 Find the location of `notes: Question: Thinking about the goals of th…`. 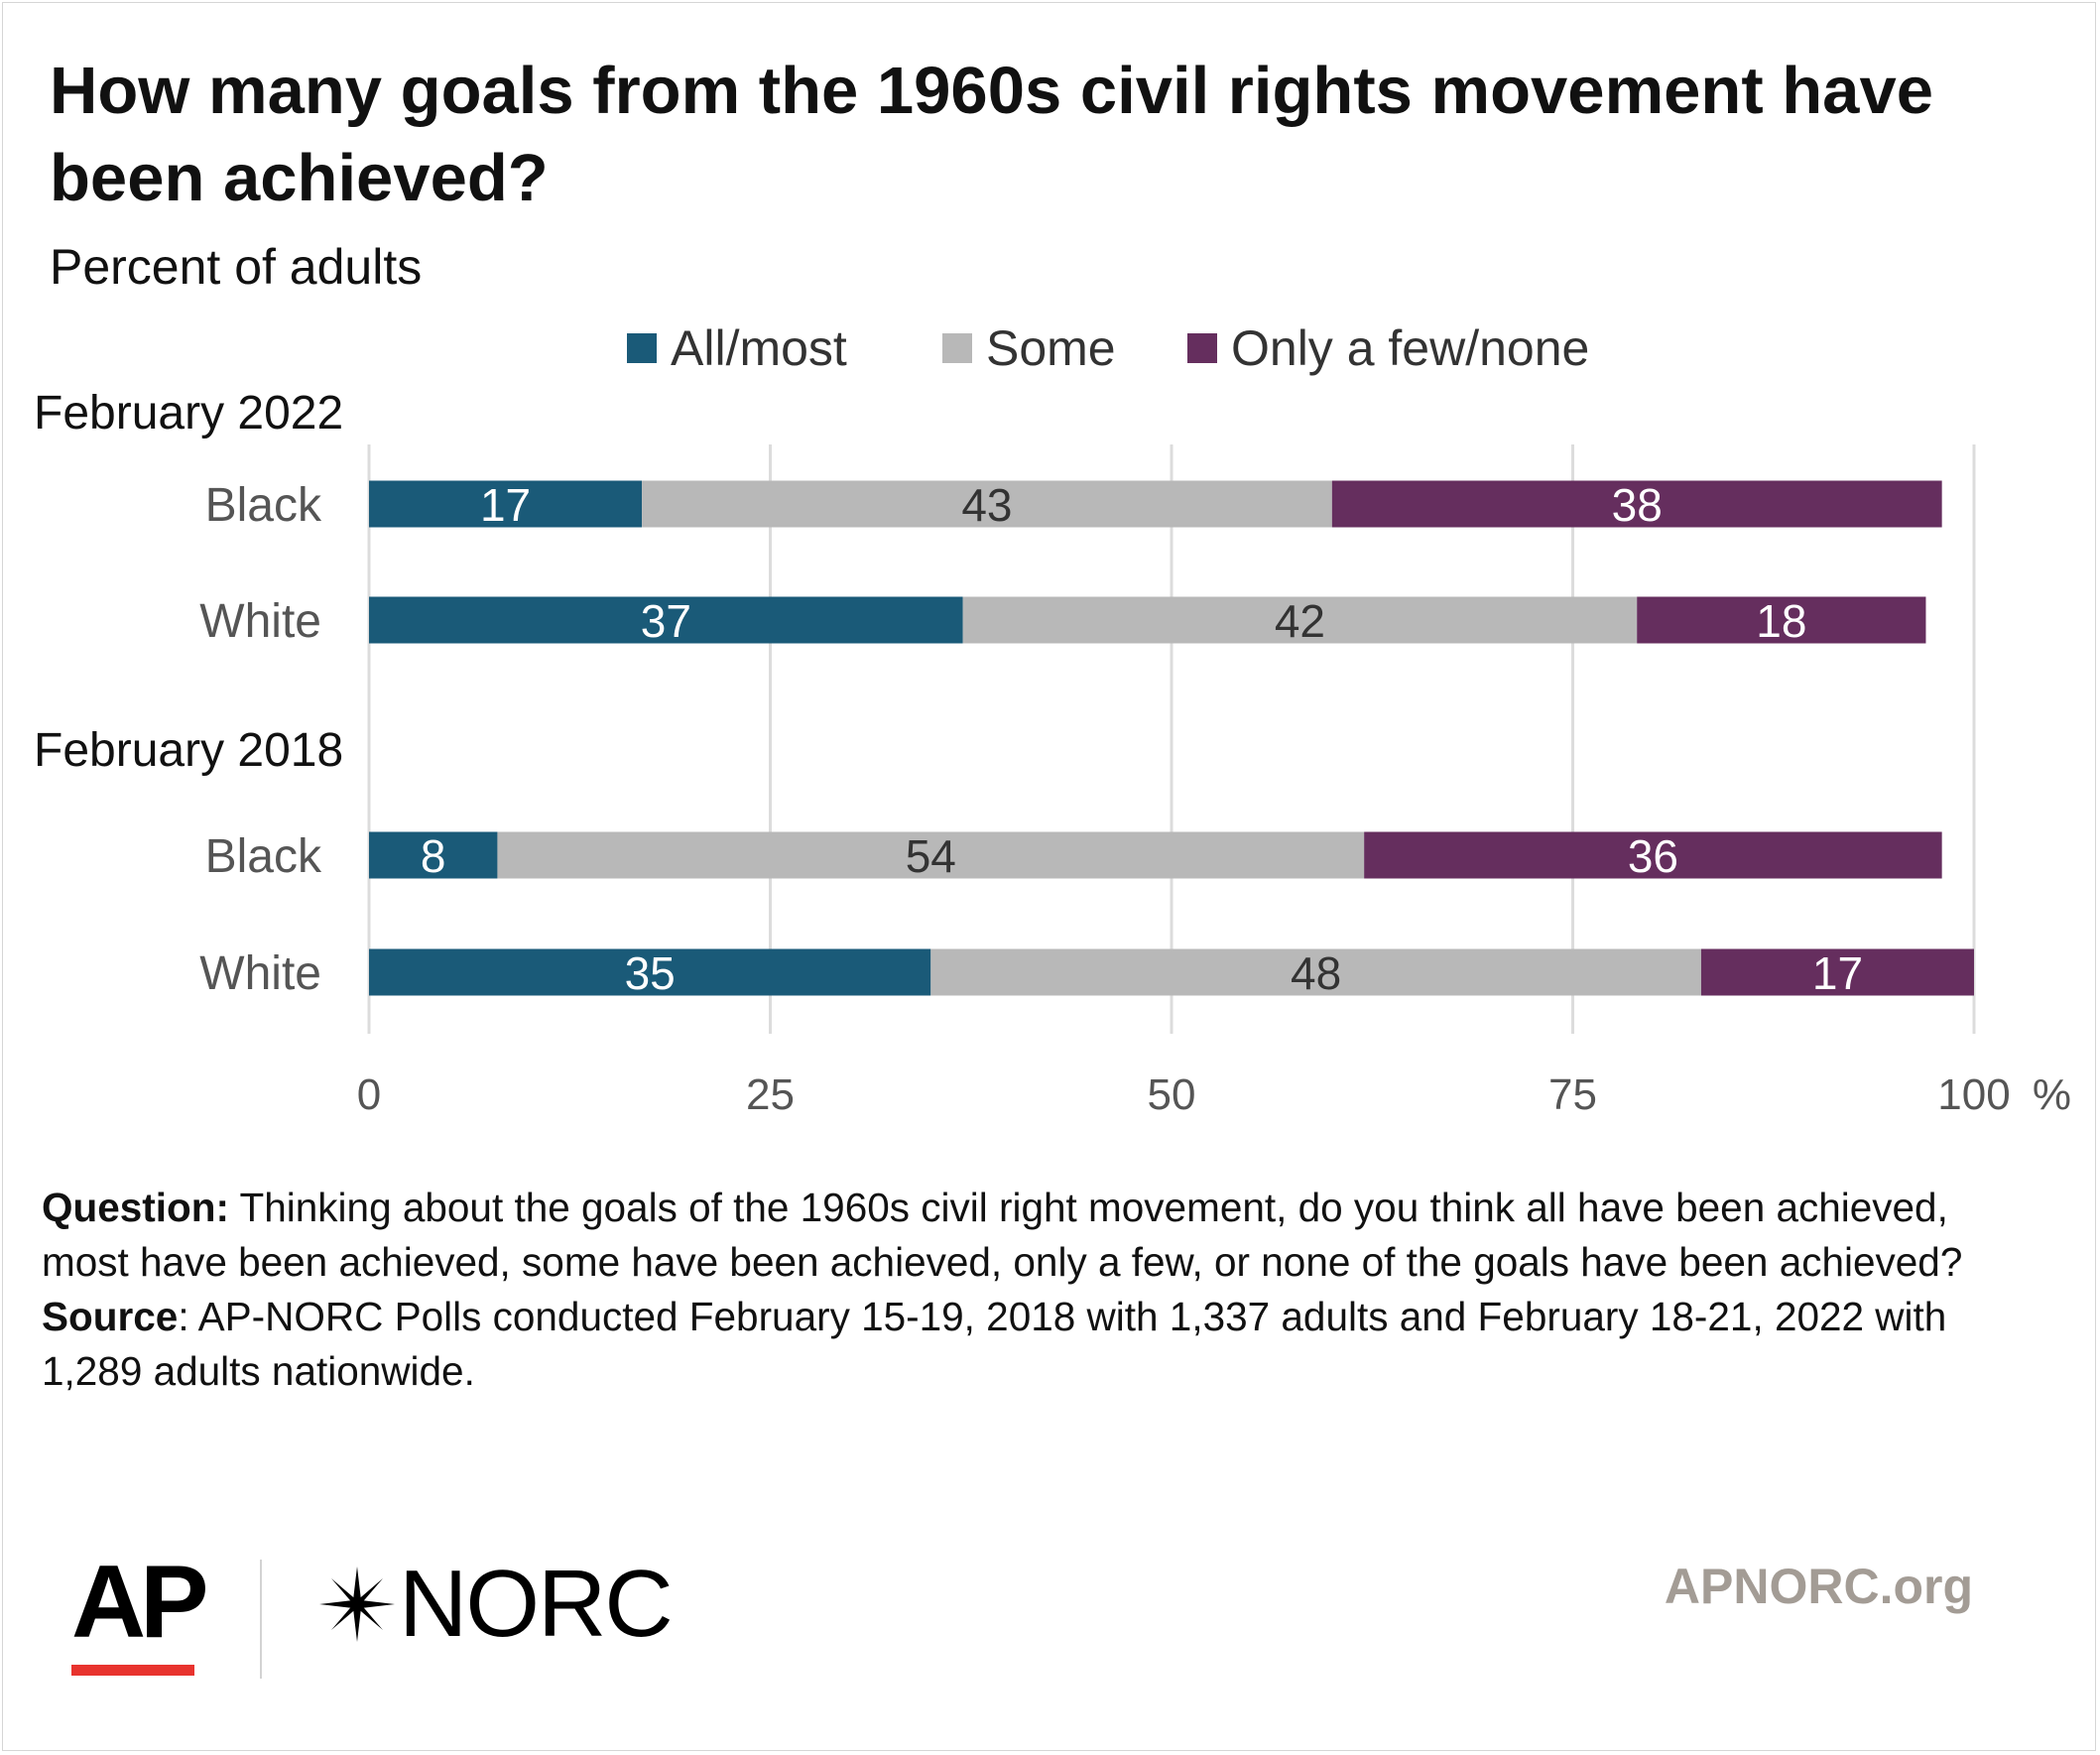

notes: Question: Thinking about the goals of th… is located at coordinates (1029, 1290).